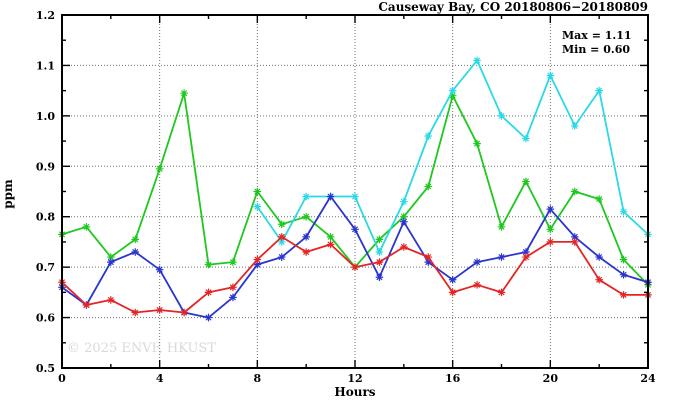  What do you see at coordinates (45, 166) in the screenshot?
I see `y-tick-label: 0.9` at bounding box center [45, 166].